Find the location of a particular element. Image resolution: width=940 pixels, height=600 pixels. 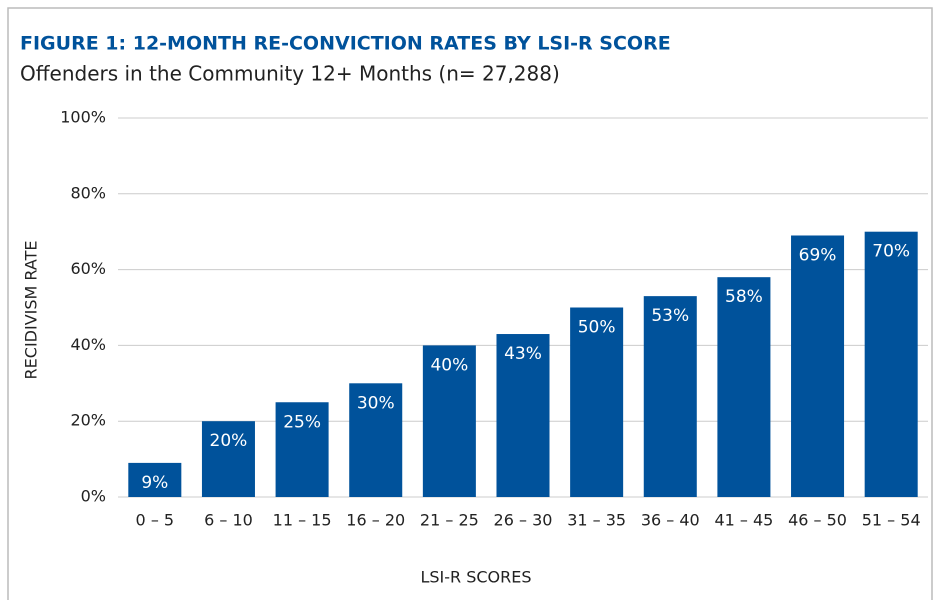

value-label: 58% is located at coordinates (744, 297).